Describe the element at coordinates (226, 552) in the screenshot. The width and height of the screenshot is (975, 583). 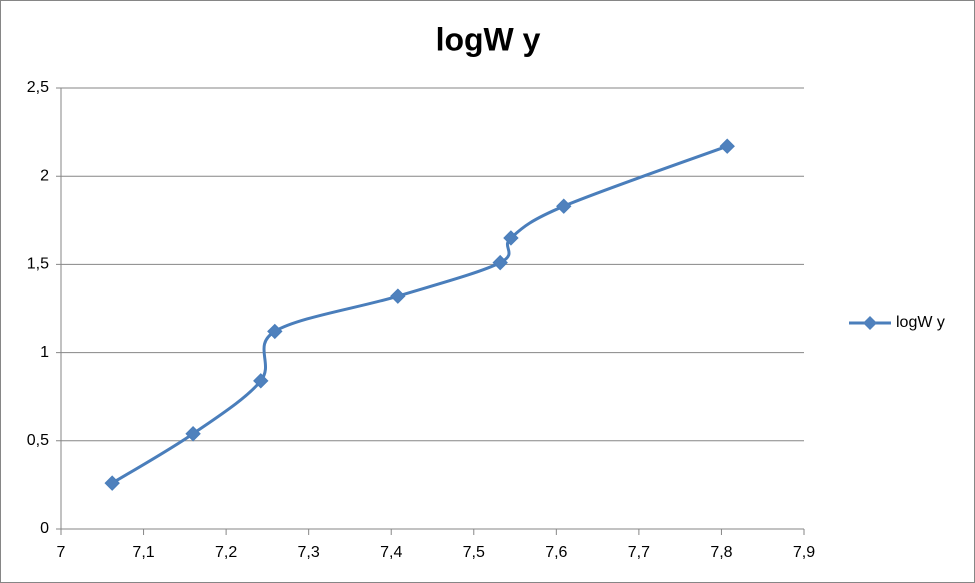
I see `x-tick-label: 7,2` at that location.